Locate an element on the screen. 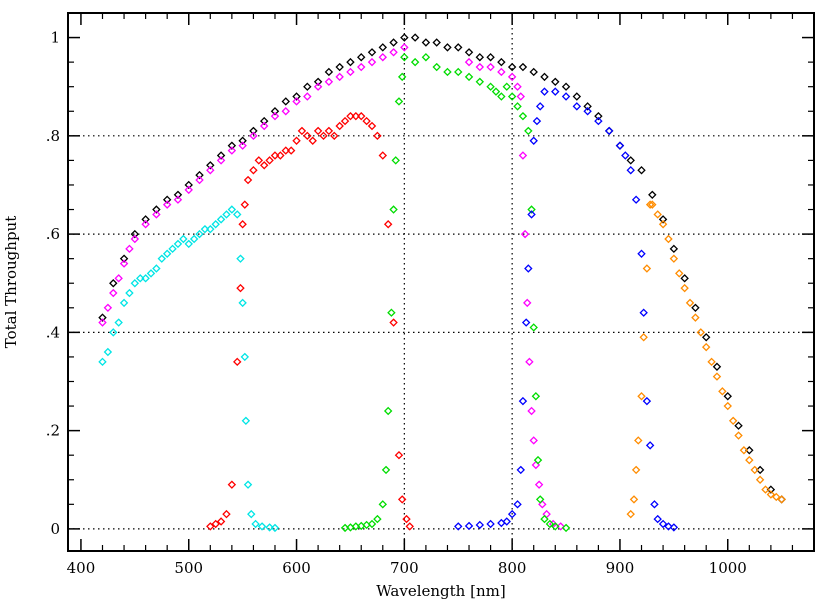  x-tick-label: 900 is located at coordinates (620, 568).